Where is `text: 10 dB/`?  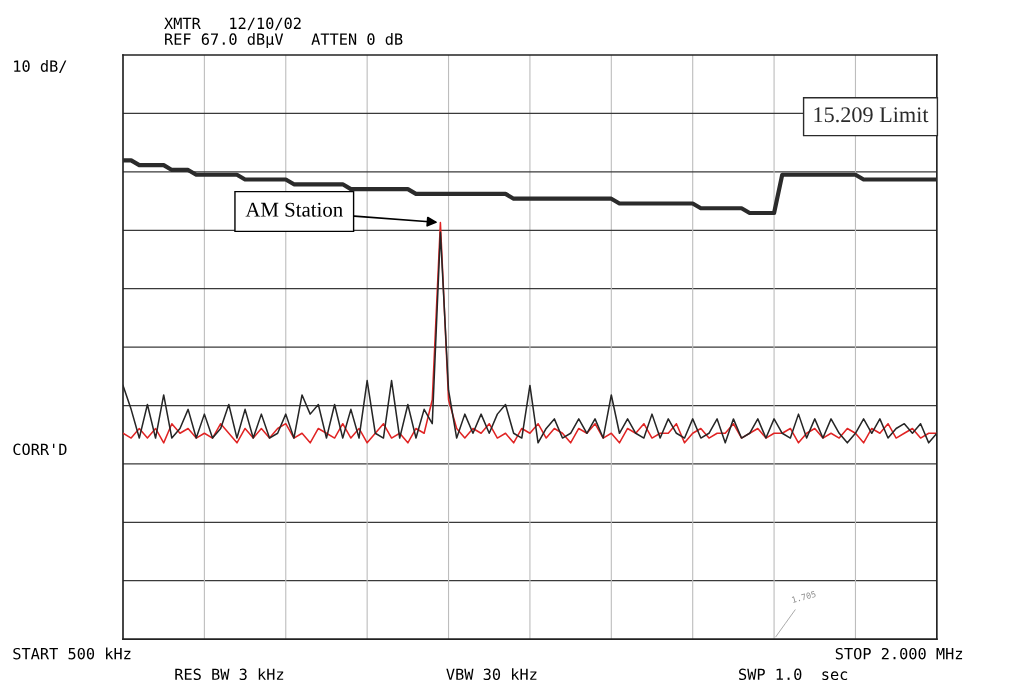
text: 10 dB/ is located at coordinates (40, 67).